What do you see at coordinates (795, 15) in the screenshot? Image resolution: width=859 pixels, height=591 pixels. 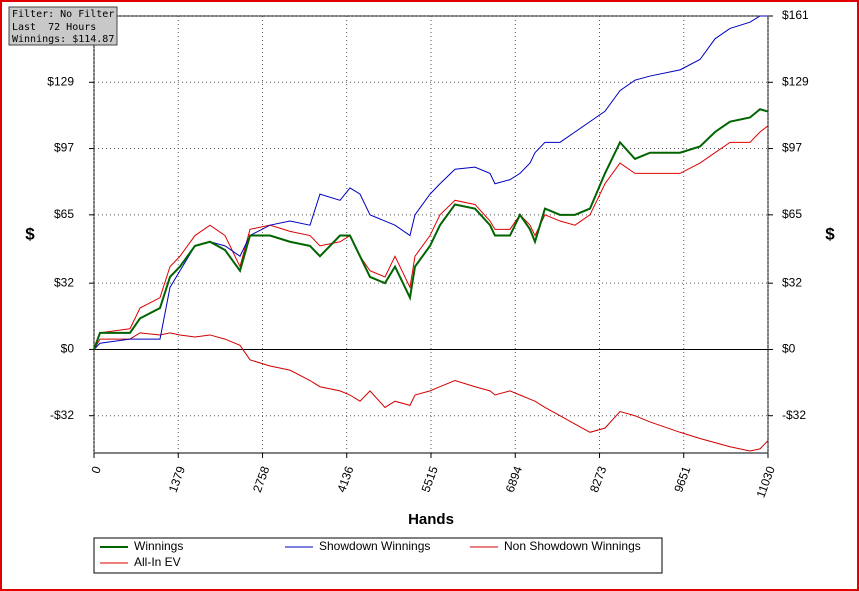 I see `y2-tick-label: $161` at bounding box center [795, 15].